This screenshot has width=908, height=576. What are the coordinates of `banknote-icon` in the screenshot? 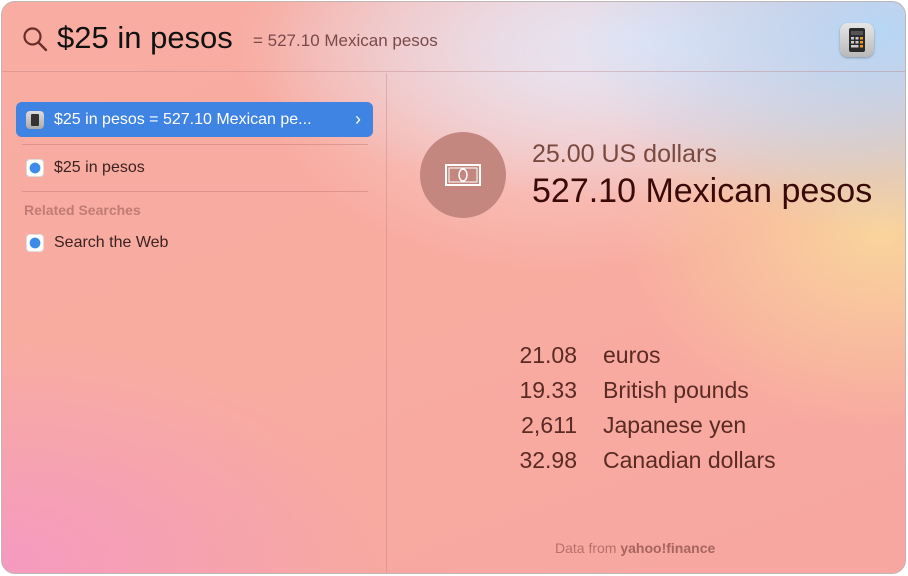 It's located at (463, 175).